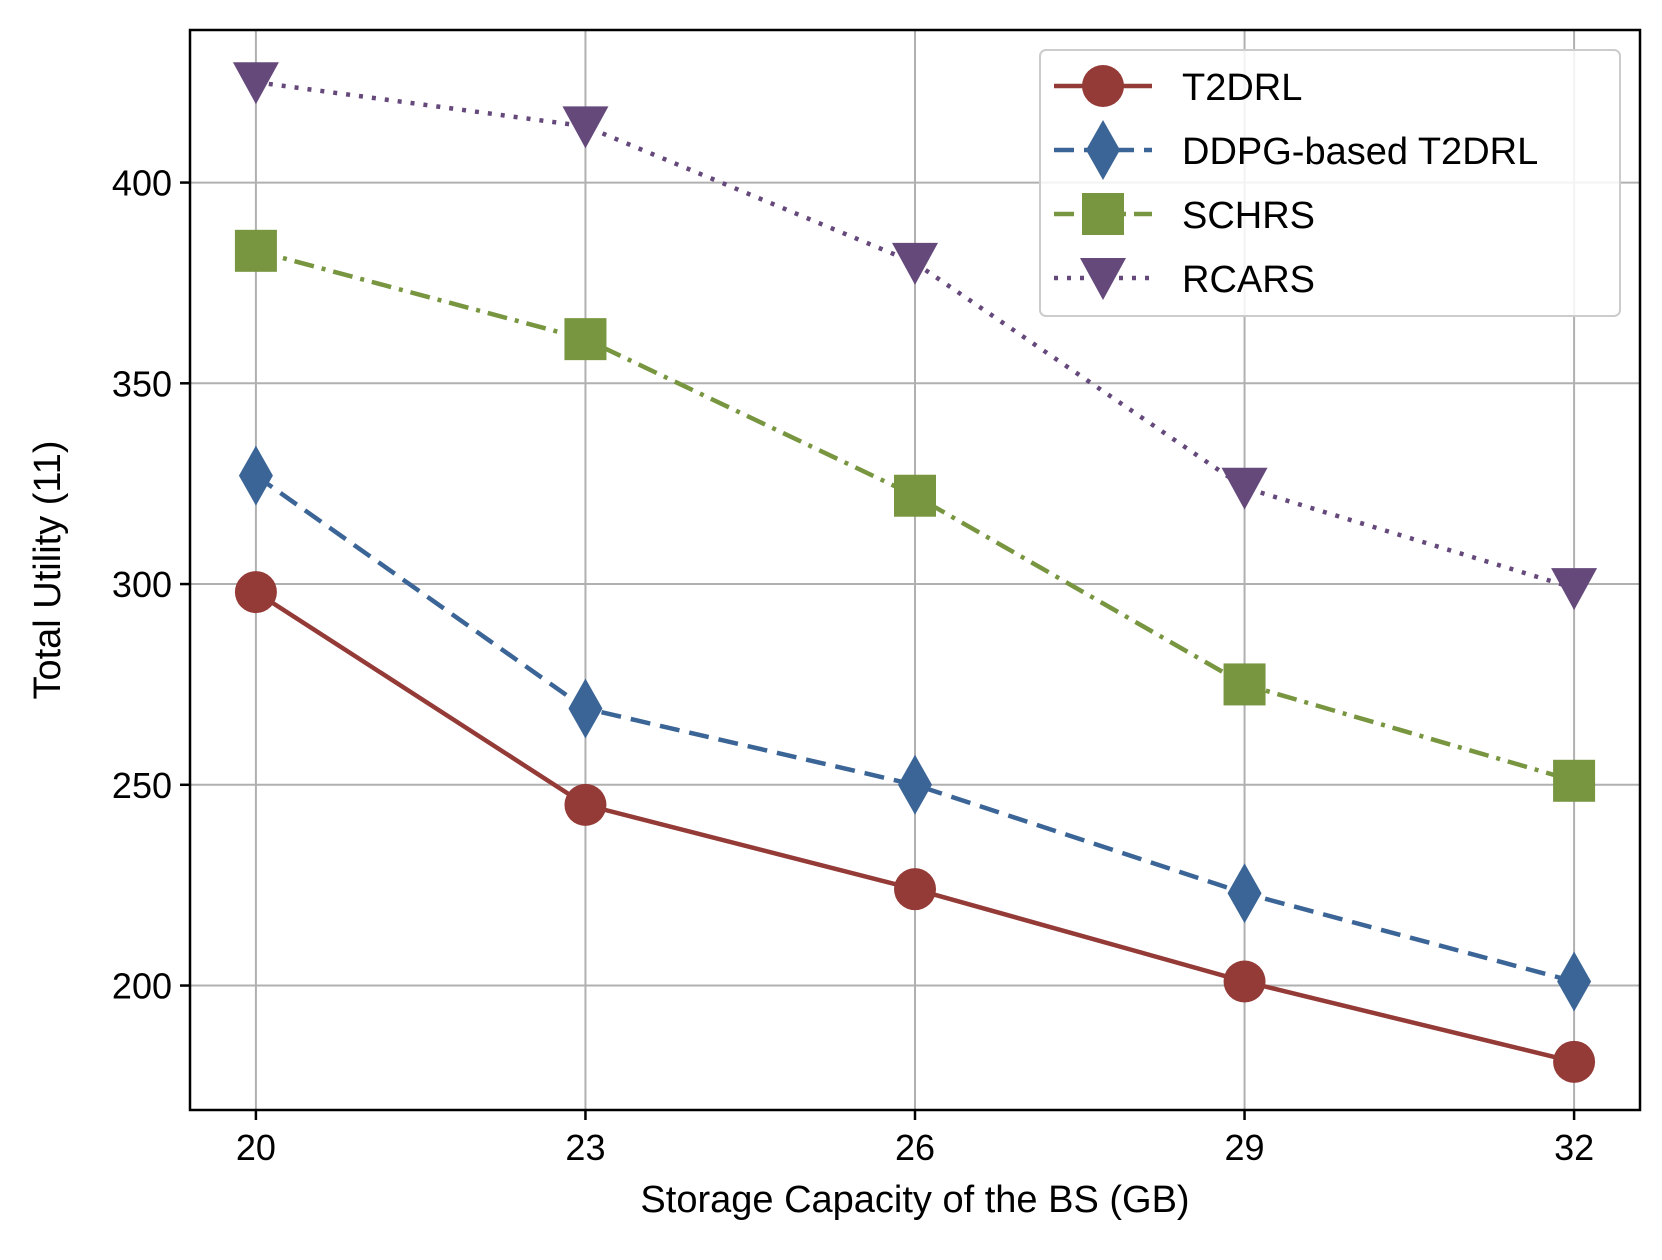 This screenshot has height=1260, width=1662. What do you see at coordinates (914, 1200) in the screenshot?
I see `x-axis-label: Storage Capacity of the BS (GB)` at bounding box center [914, 1200].